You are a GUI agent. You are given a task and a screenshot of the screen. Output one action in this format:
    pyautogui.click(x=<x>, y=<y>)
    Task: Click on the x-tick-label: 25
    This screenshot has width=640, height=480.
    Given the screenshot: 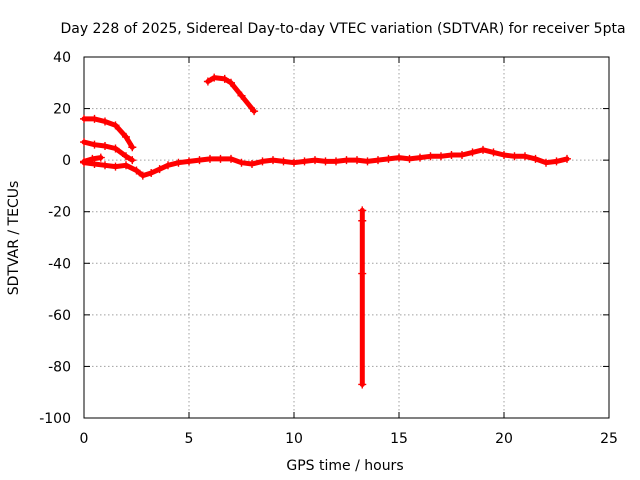 What is the action you would take?
    pyautogui.click(x=609, y=439)
    